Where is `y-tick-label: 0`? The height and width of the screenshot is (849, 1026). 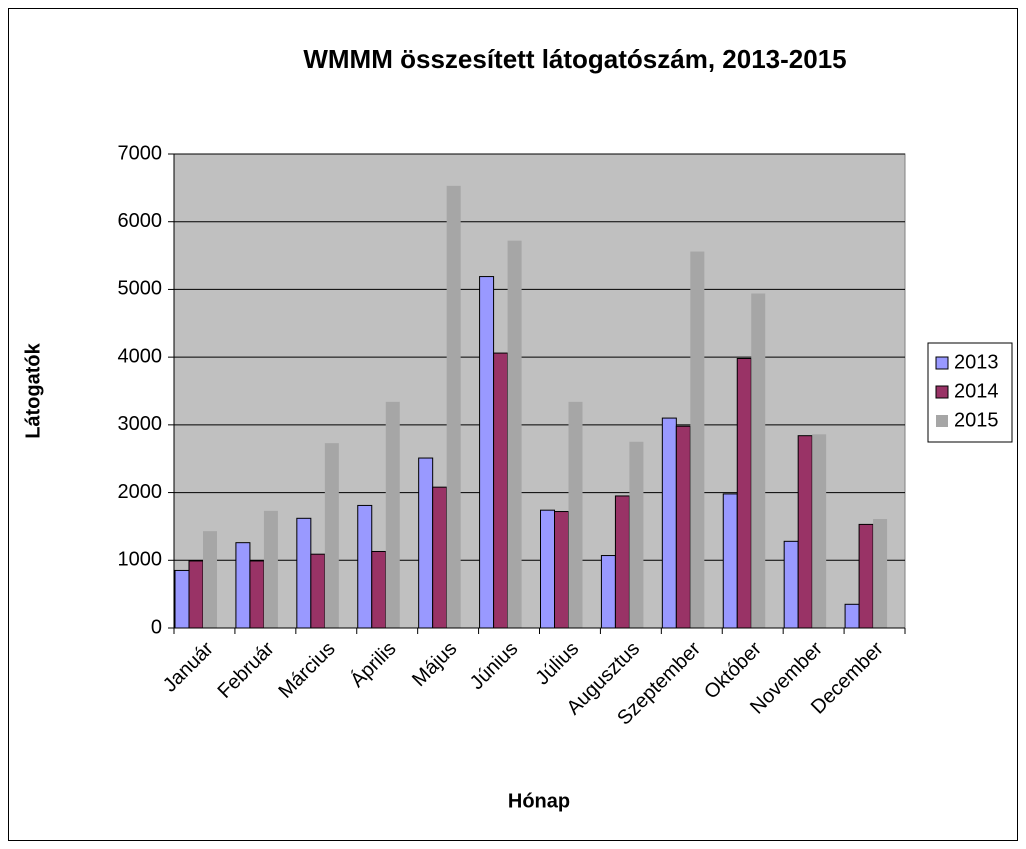
y-tick-label: 0 is located at coordinates (156, 627).